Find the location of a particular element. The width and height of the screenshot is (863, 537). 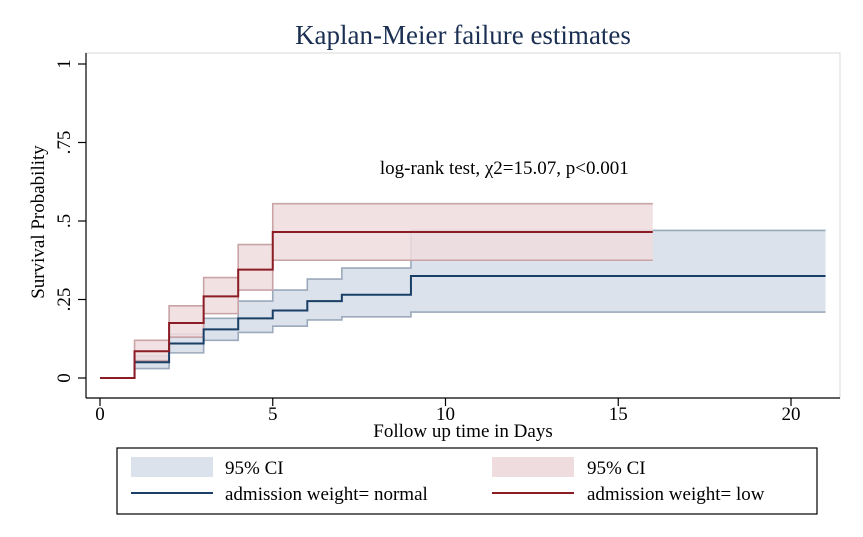

ci-lower-normal is located at coordinates (463, 345).